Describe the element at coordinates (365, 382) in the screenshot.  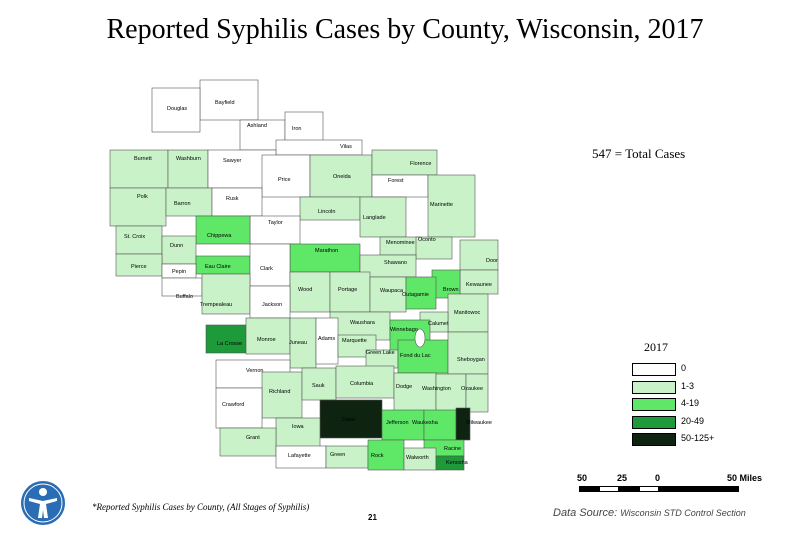
I see `county-columbia` at that location.